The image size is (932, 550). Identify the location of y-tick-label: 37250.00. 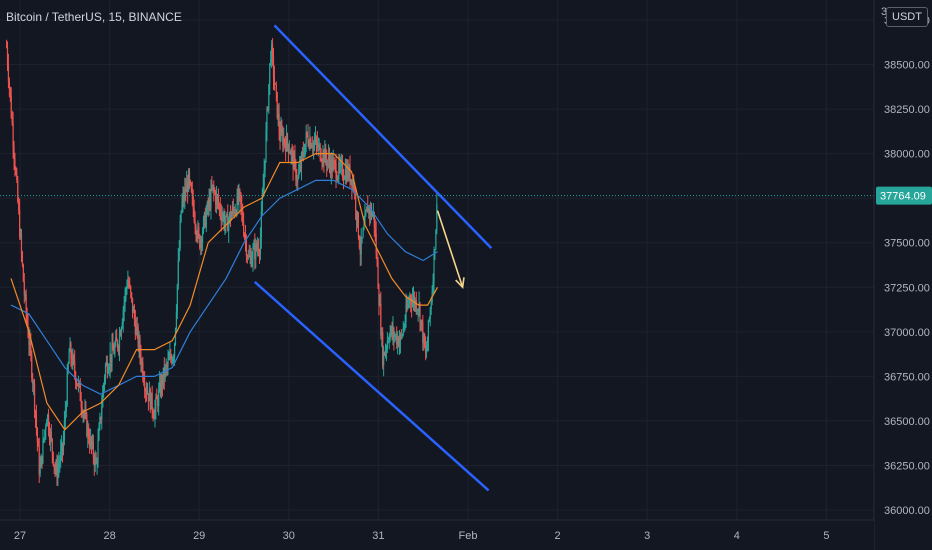
(907, 288).